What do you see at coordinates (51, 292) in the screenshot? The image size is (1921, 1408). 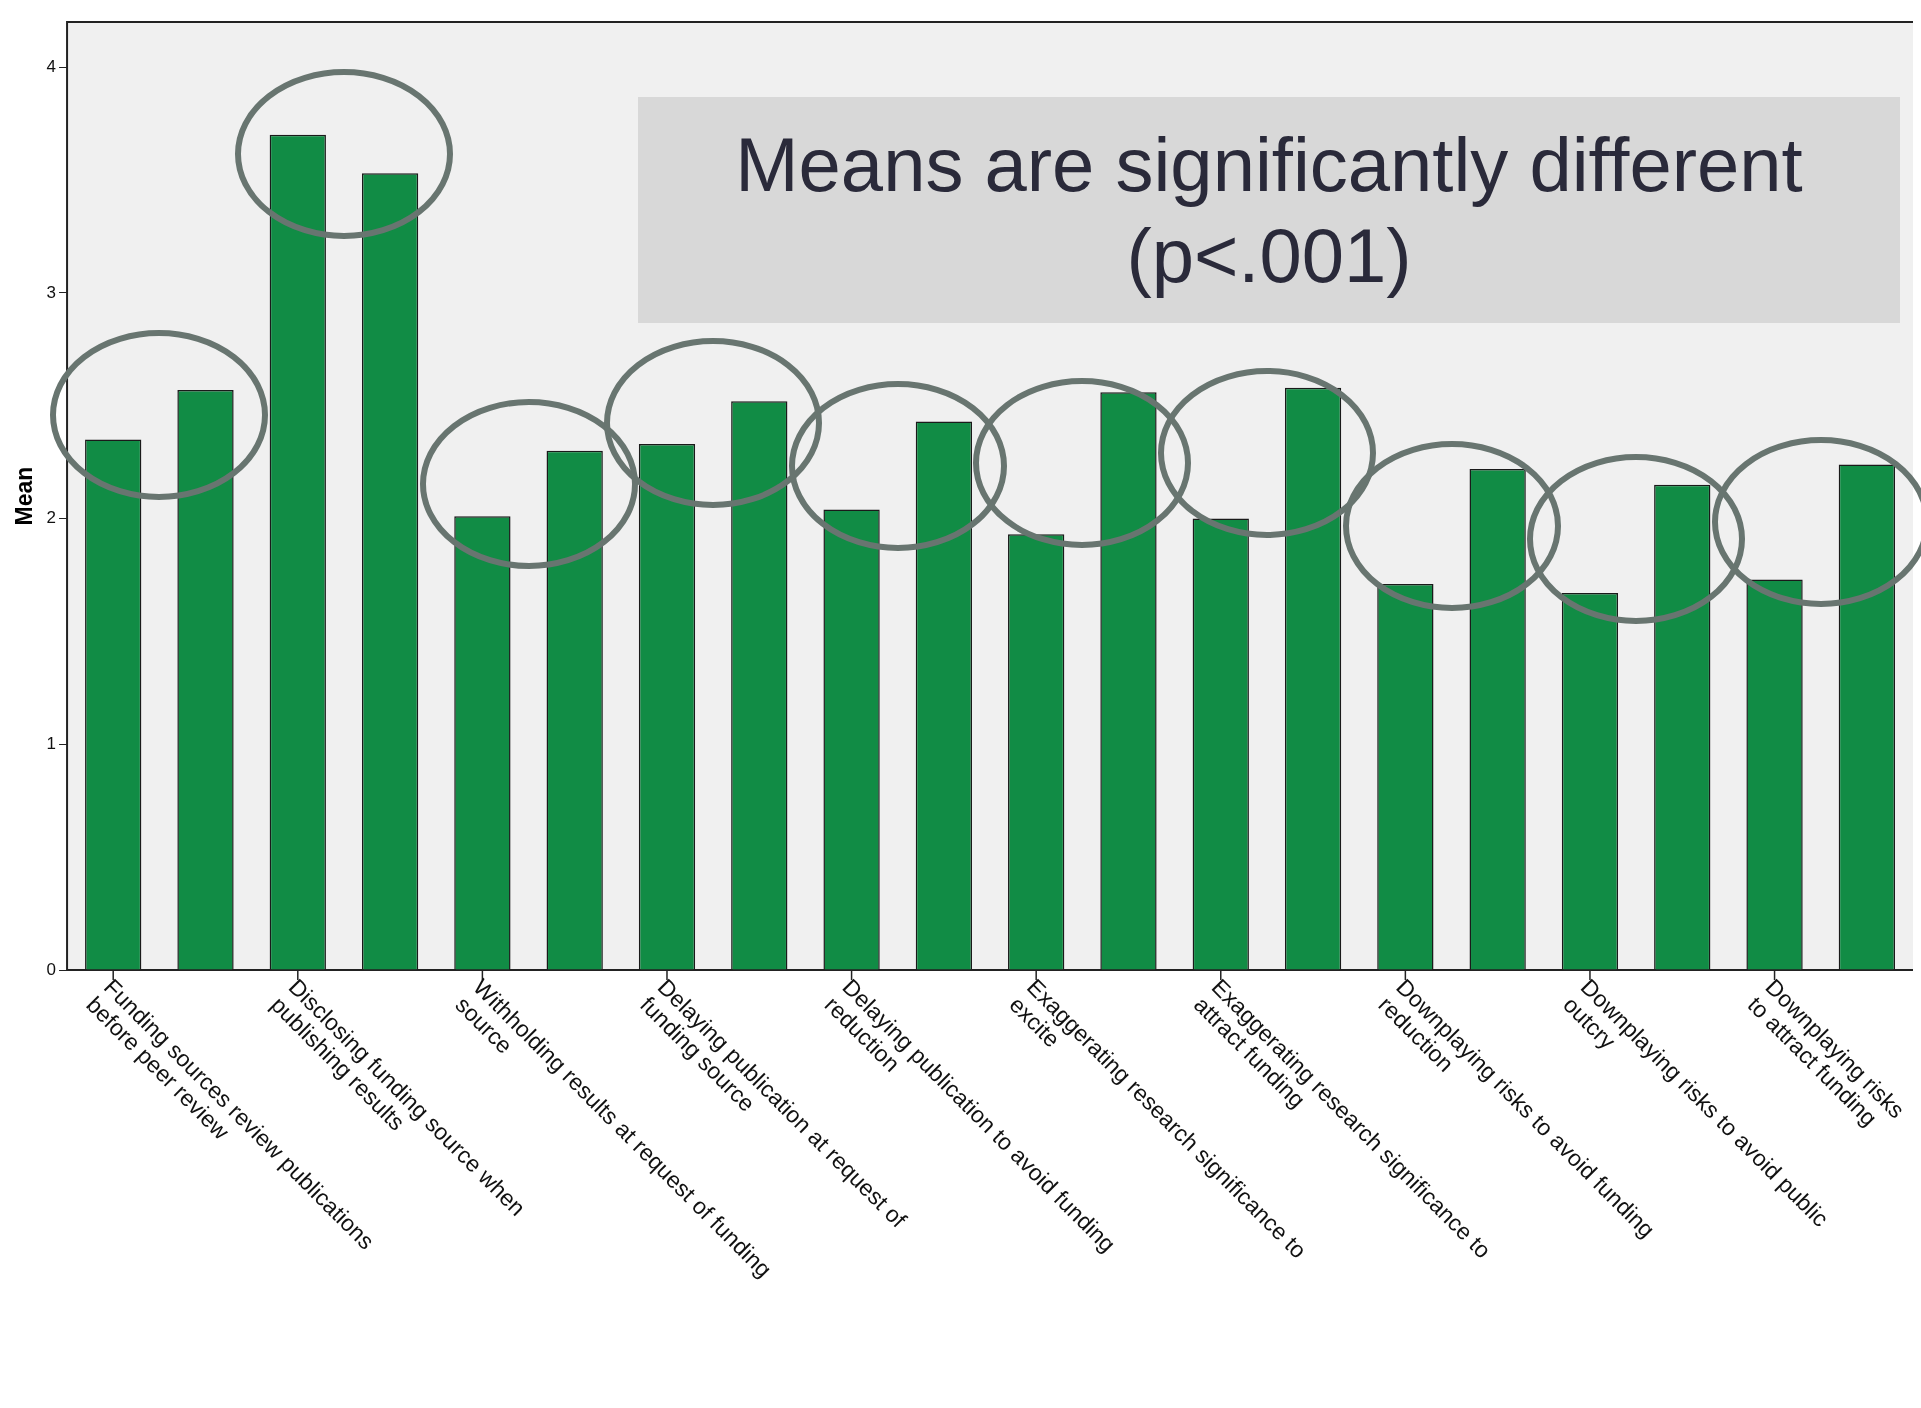 I see `y-tick-label: 3` at bounding box center [51, 292].